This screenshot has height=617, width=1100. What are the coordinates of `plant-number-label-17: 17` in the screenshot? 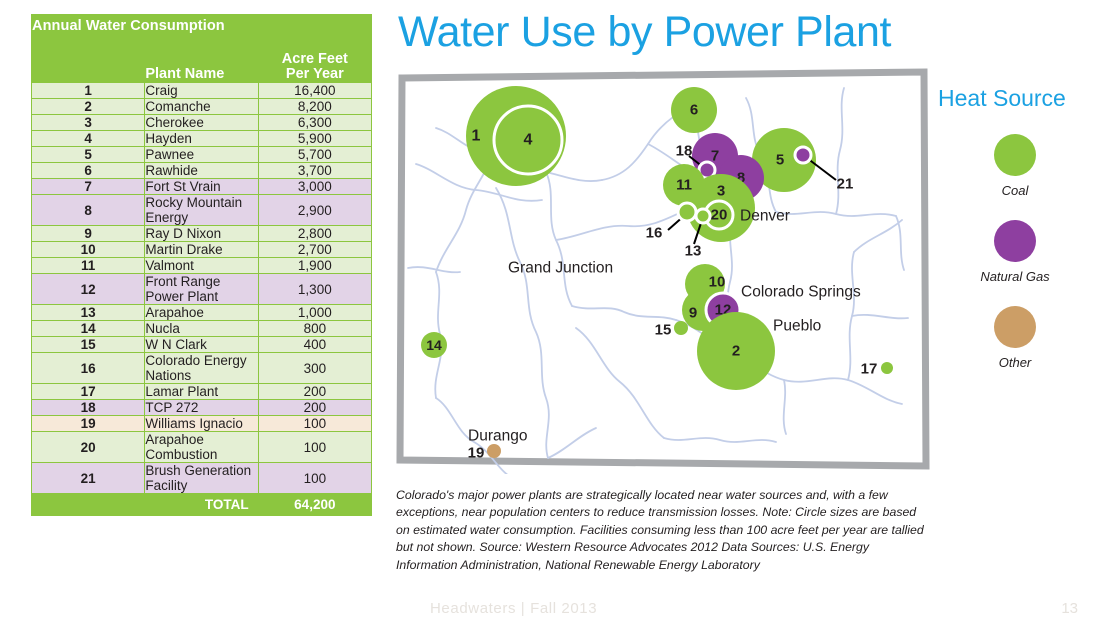 It's located at (869, 369).